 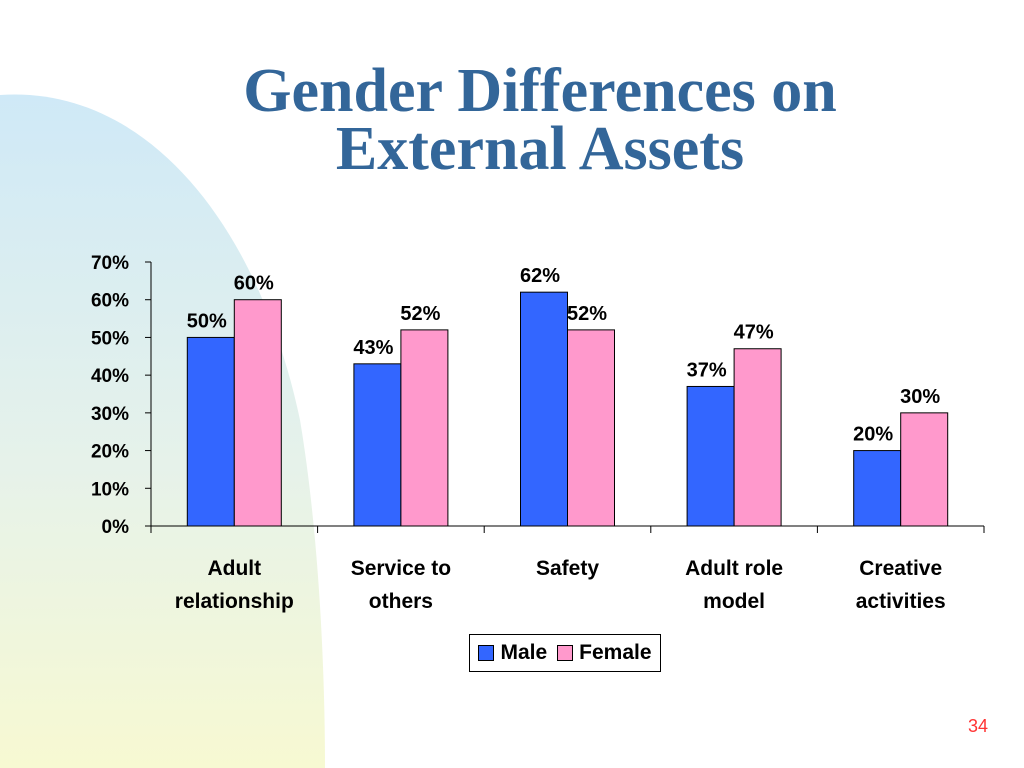 What do you see at coordinates (254, 284) in the screenshot?
I see `data-label-female: 60%` at bounding box center [254, 284].